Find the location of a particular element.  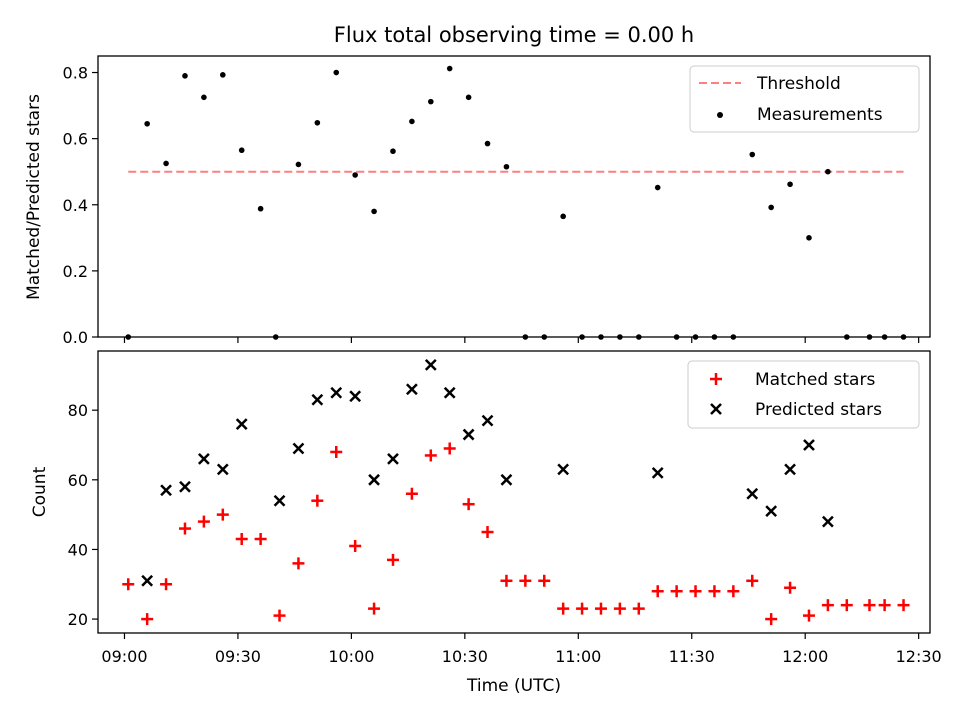

count-x-tick-label: 12:00 is located at coordinates (805, 656).